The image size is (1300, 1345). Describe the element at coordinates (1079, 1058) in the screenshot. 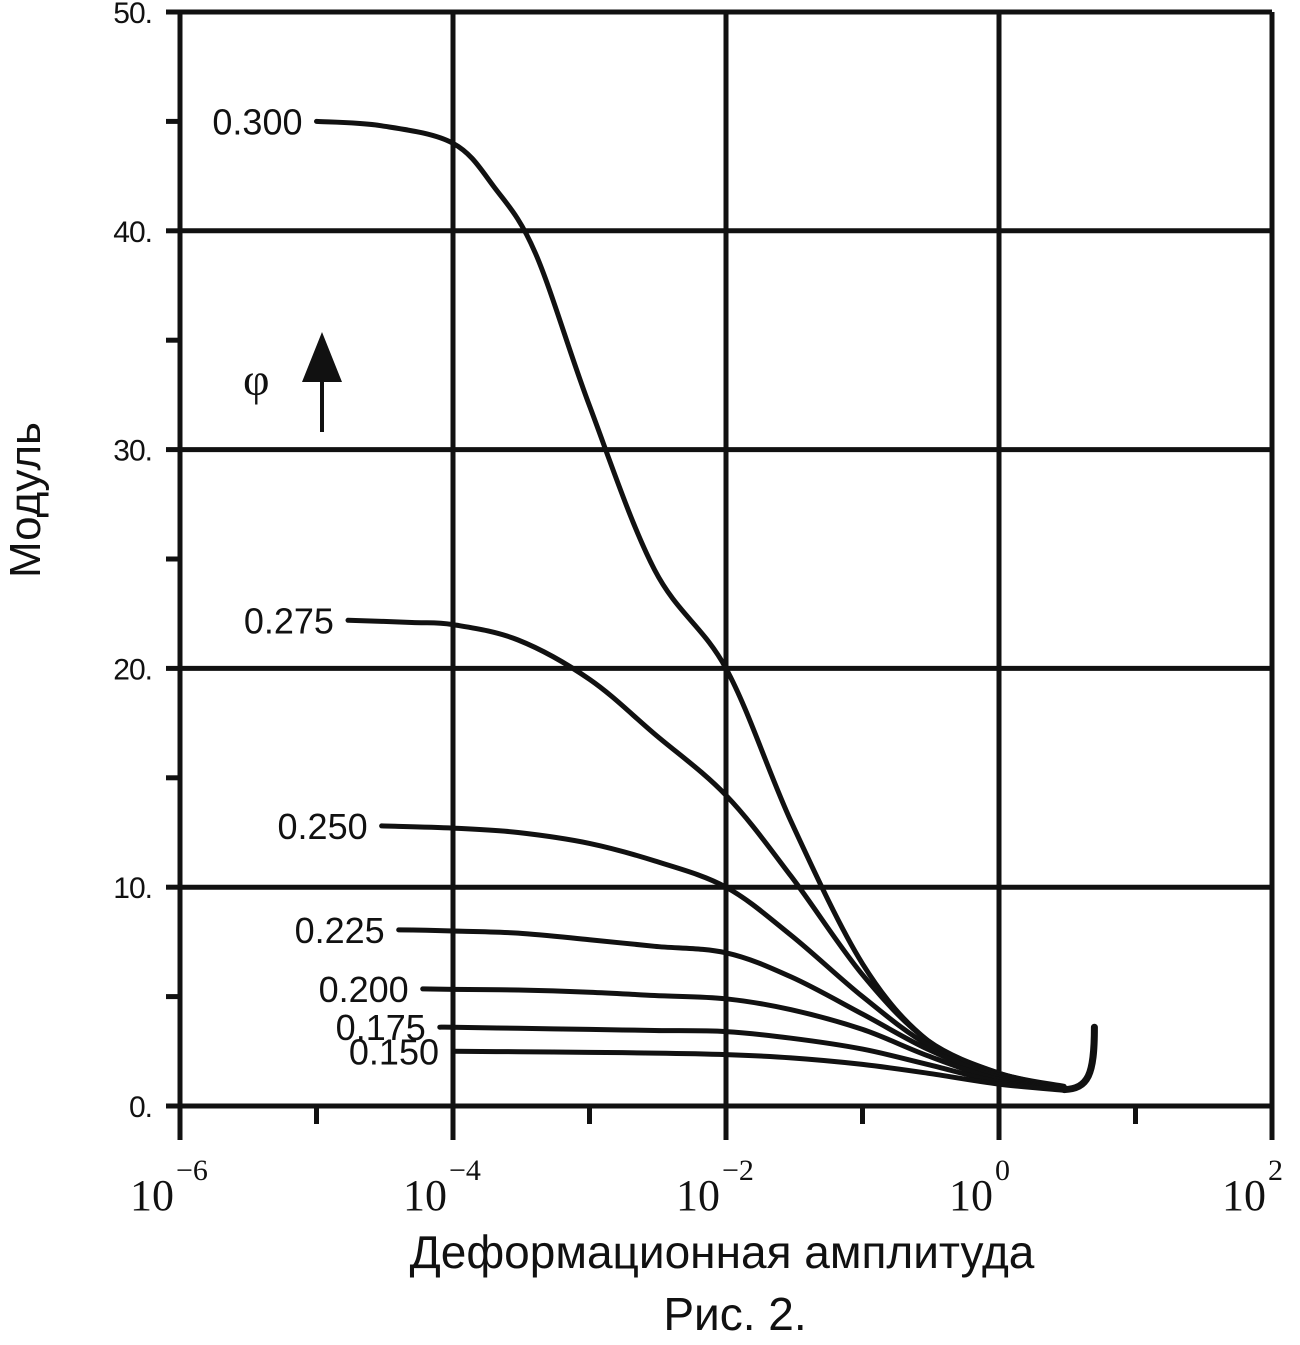

I see `series-tail-hook` at that location.